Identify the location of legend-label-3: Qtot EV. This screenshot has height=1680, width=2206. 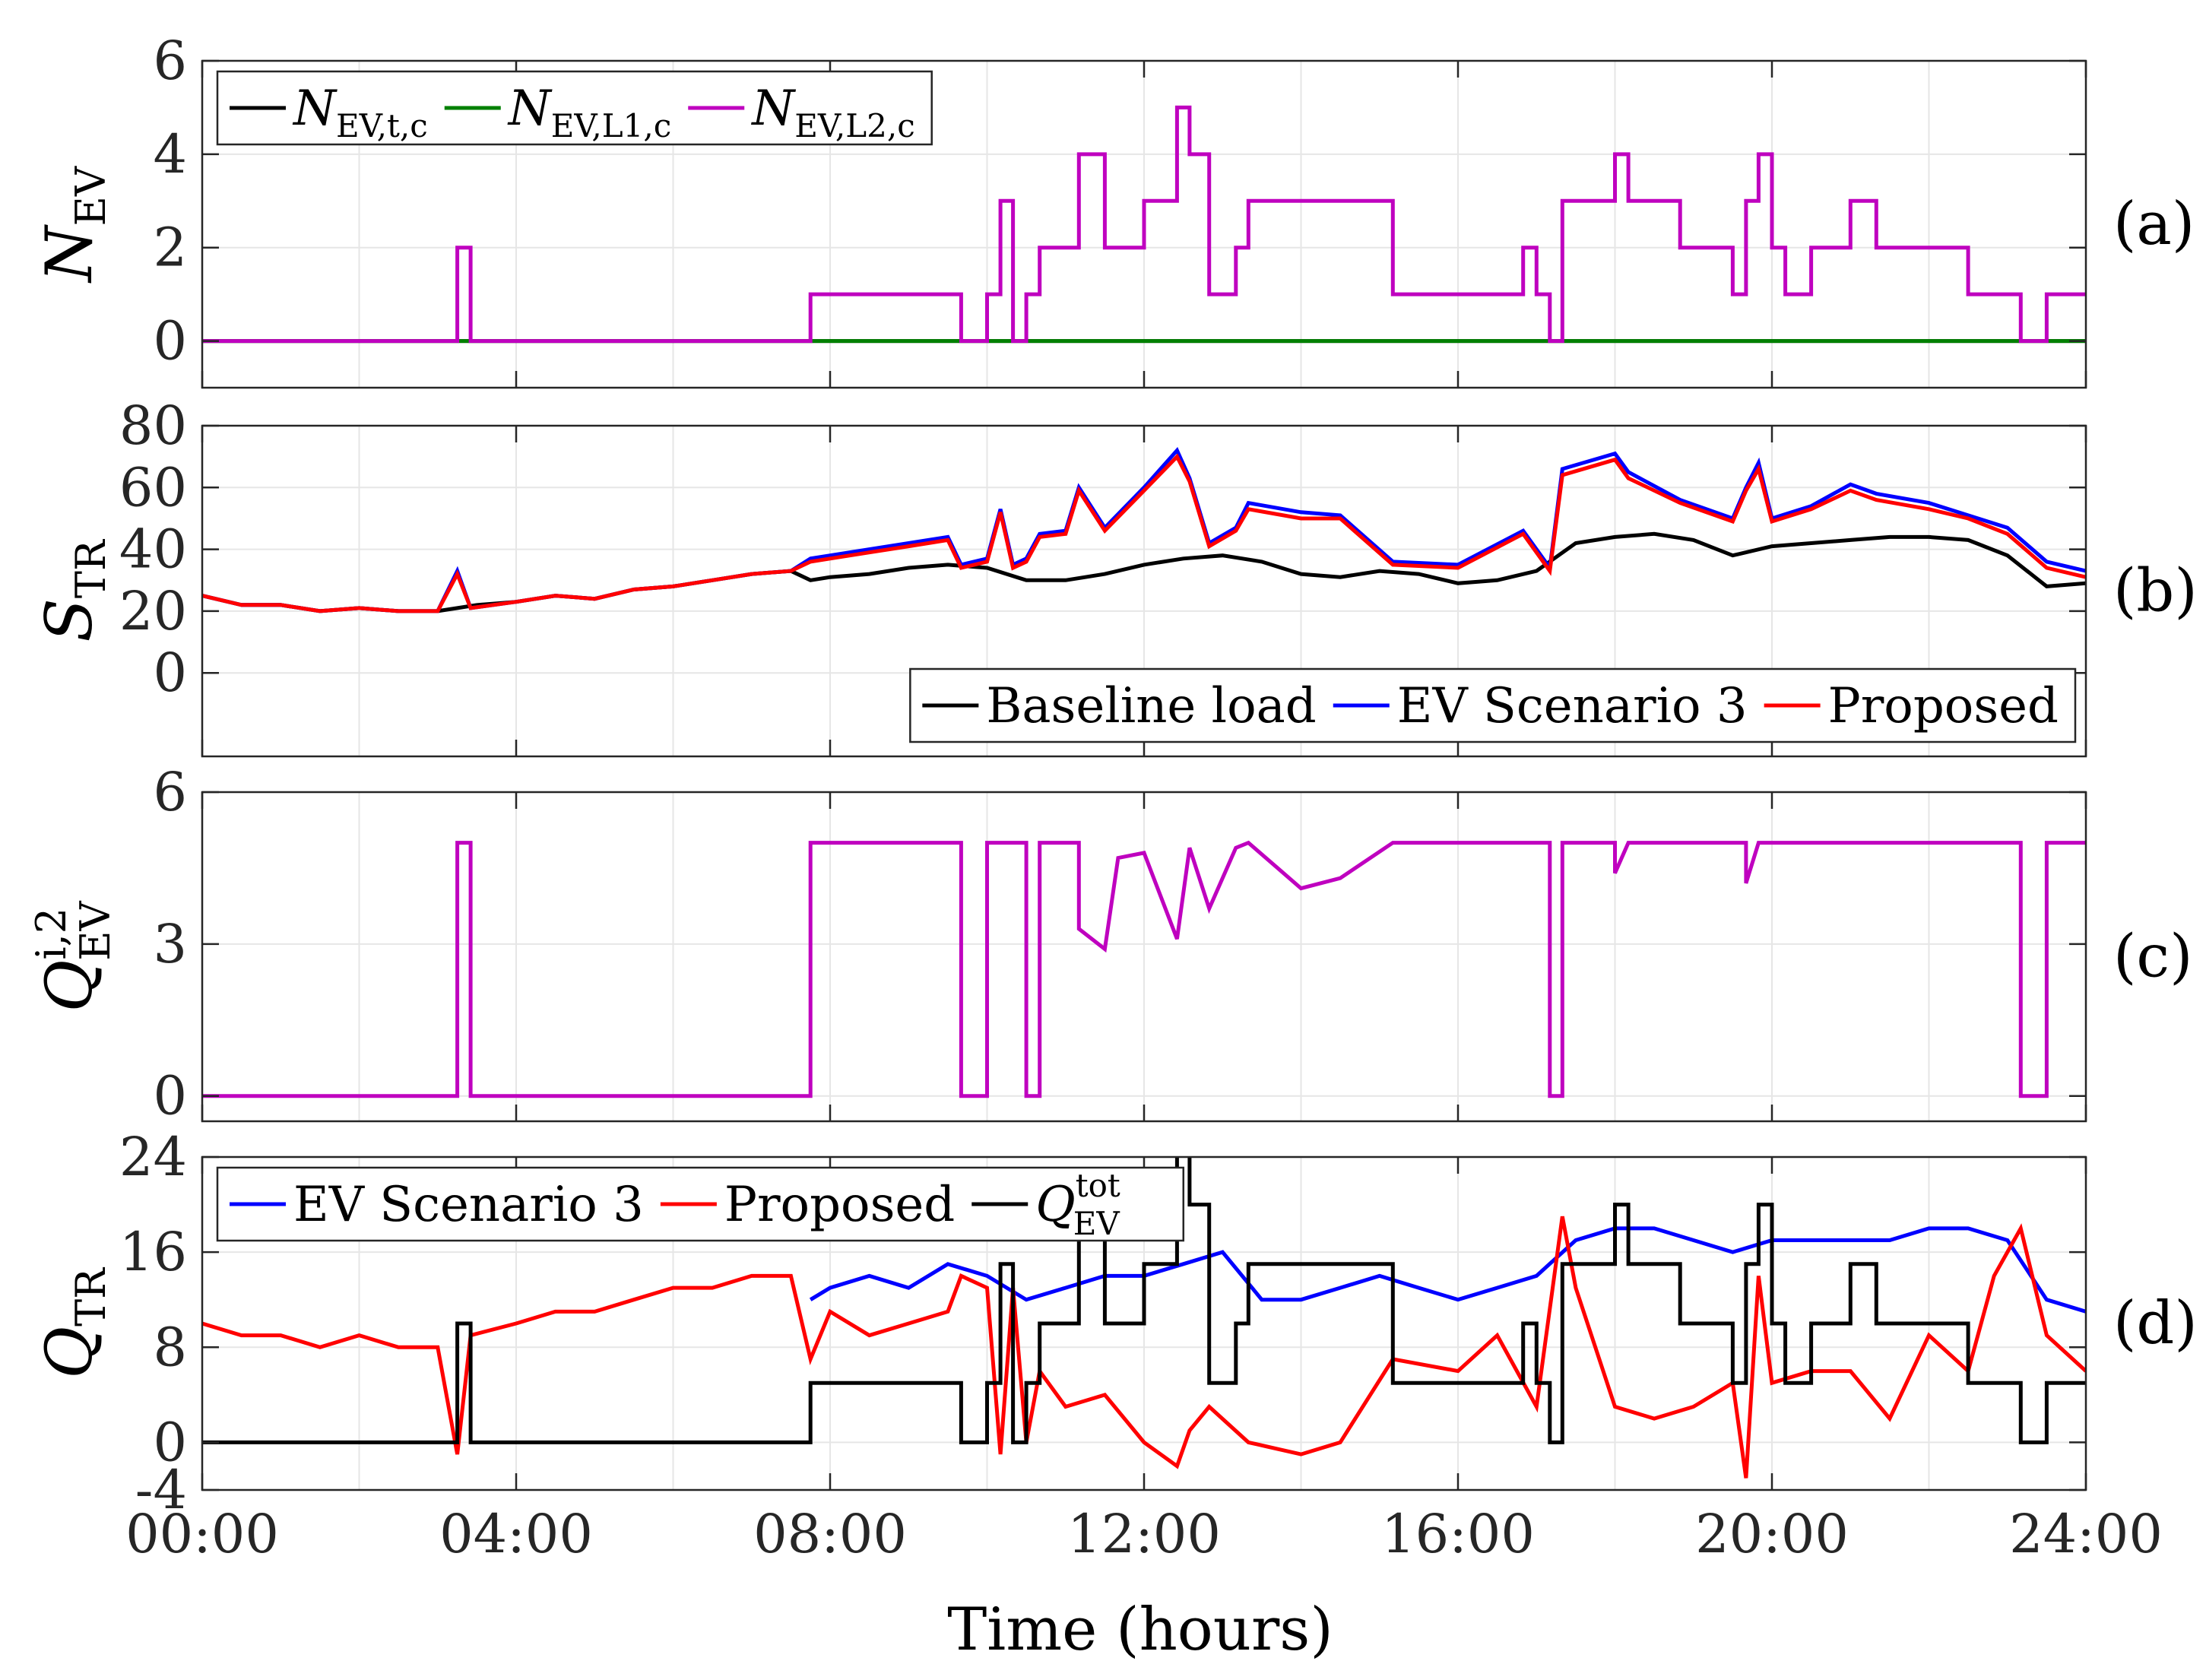
(1077, 1204).